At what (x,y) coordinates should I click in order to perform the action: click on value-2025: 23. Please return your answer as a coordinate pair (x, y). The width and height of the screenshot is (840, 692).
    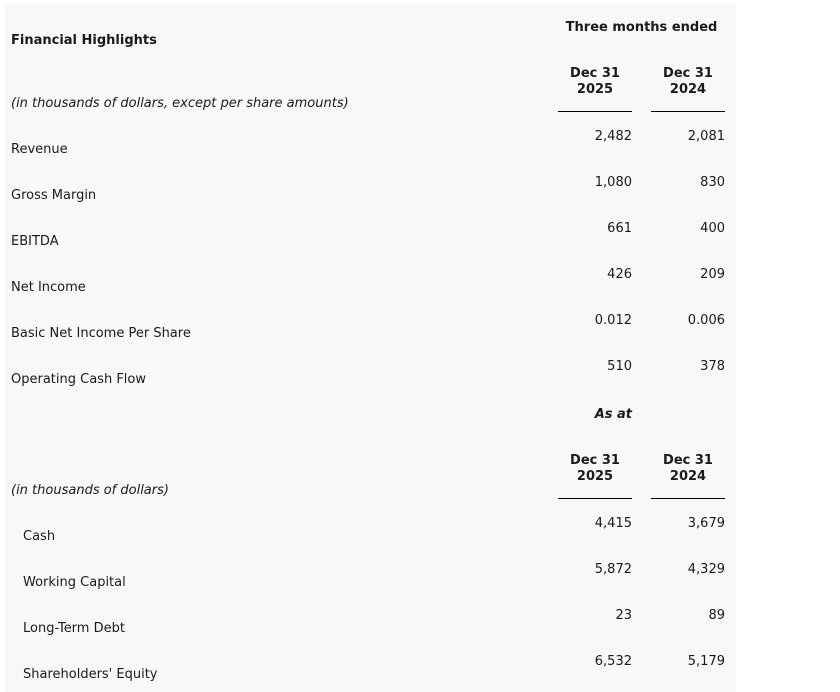
    Looking at the image, I should click on (623, 615).